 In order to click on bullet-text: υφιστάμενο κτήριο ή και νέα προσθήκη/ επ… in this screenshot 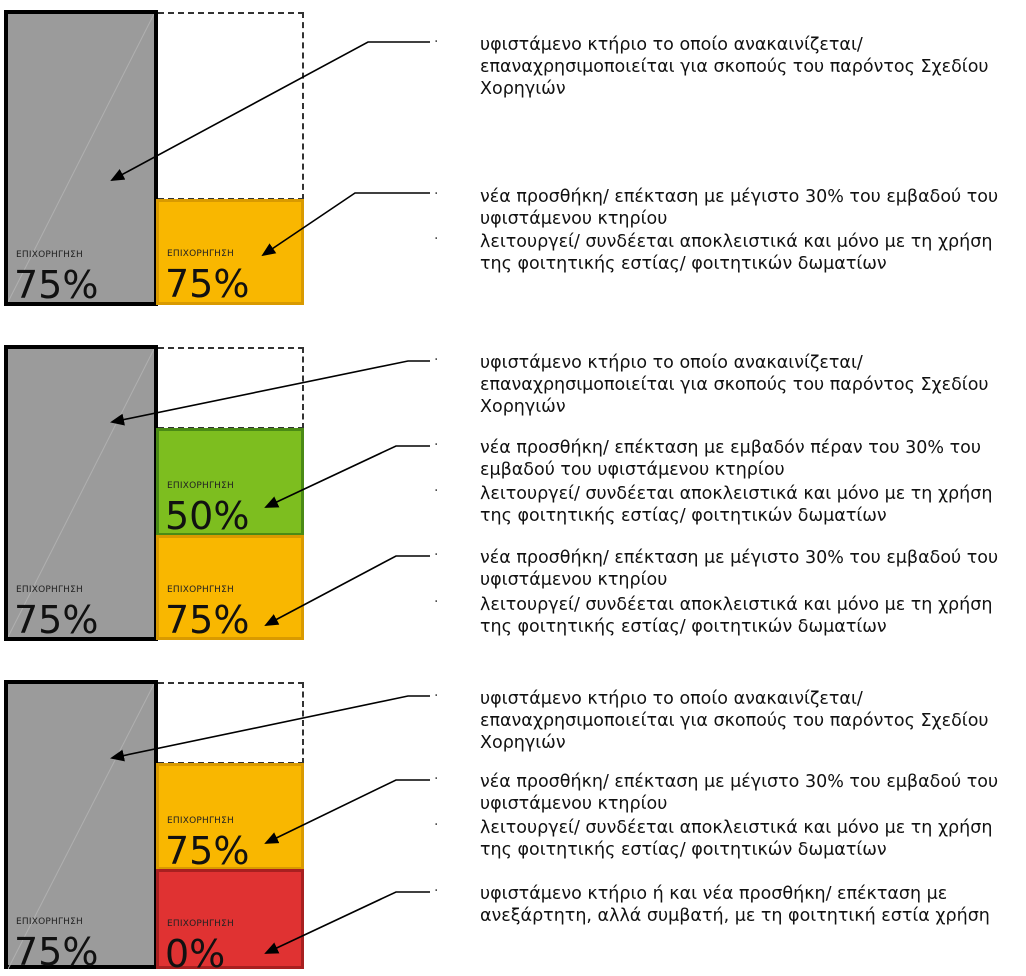, I will do `click(735, 905)`.